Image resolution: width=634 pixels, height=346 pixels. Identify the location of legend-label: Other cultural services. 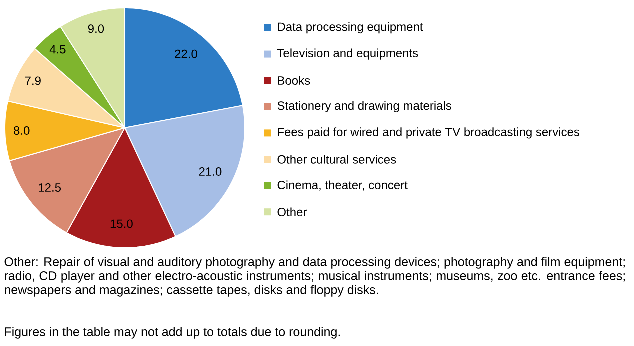
(337, 159).